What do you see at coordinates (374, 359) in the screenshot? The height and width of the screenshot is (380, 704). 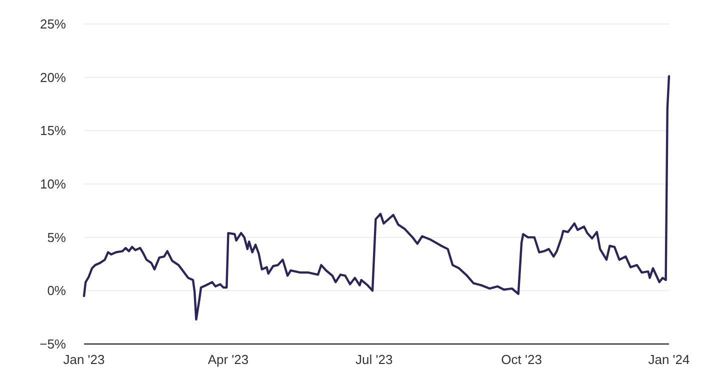 I see `x-tick-label: Jul '23` at bounding box center [374, 359].